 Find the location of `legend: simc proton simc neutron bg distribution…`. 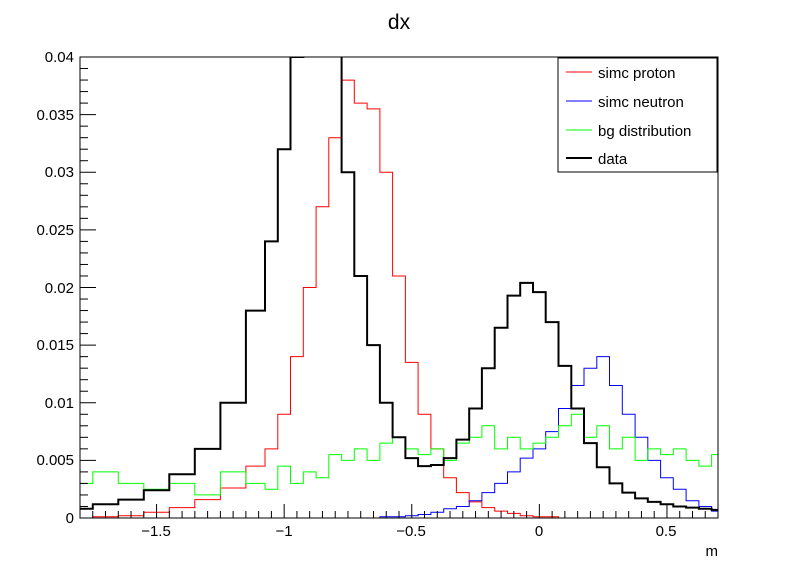

legend: simc proton simc neutron bg distribution… is located at coordinates (637, 115).